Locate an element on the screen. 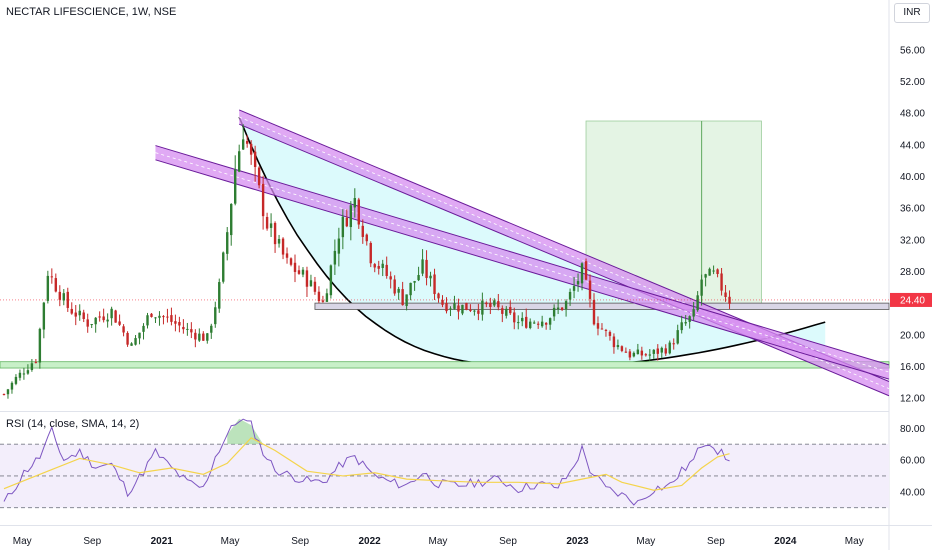 The height and width of the screenshot is (550, 932). price-tick-label: 16.00 is located at coordinates (912, 367).